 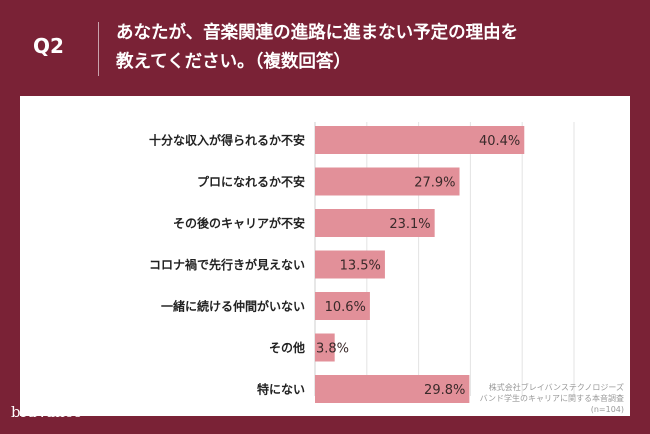 I want to click on question-label: Q2, so click(x=48, y=46).